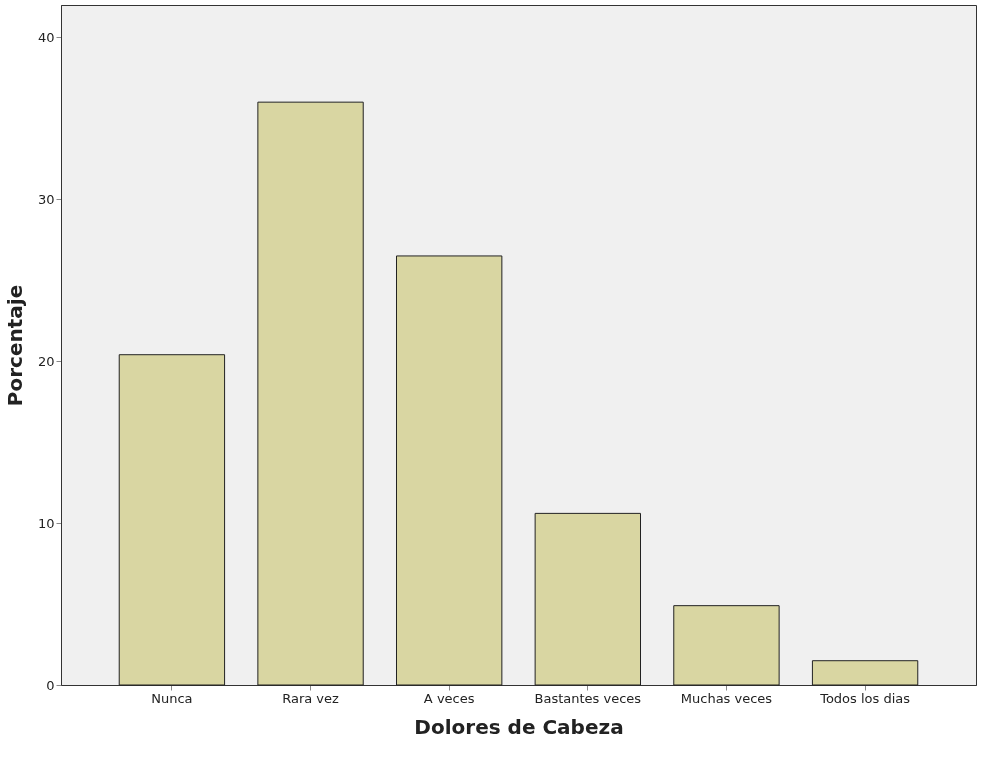  Describe the element at coordinates (311, 698) in the screenshot. I see `x-tick-label: Rara vez` at that location.